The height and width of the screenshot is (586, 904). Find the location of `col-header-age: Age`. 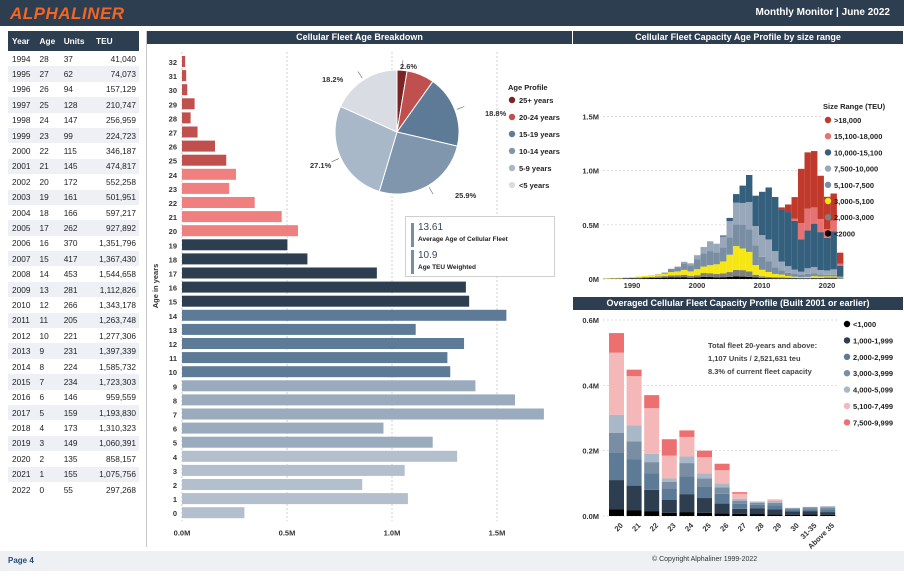

col-header-age: Age is located at coordinates (47, 41).